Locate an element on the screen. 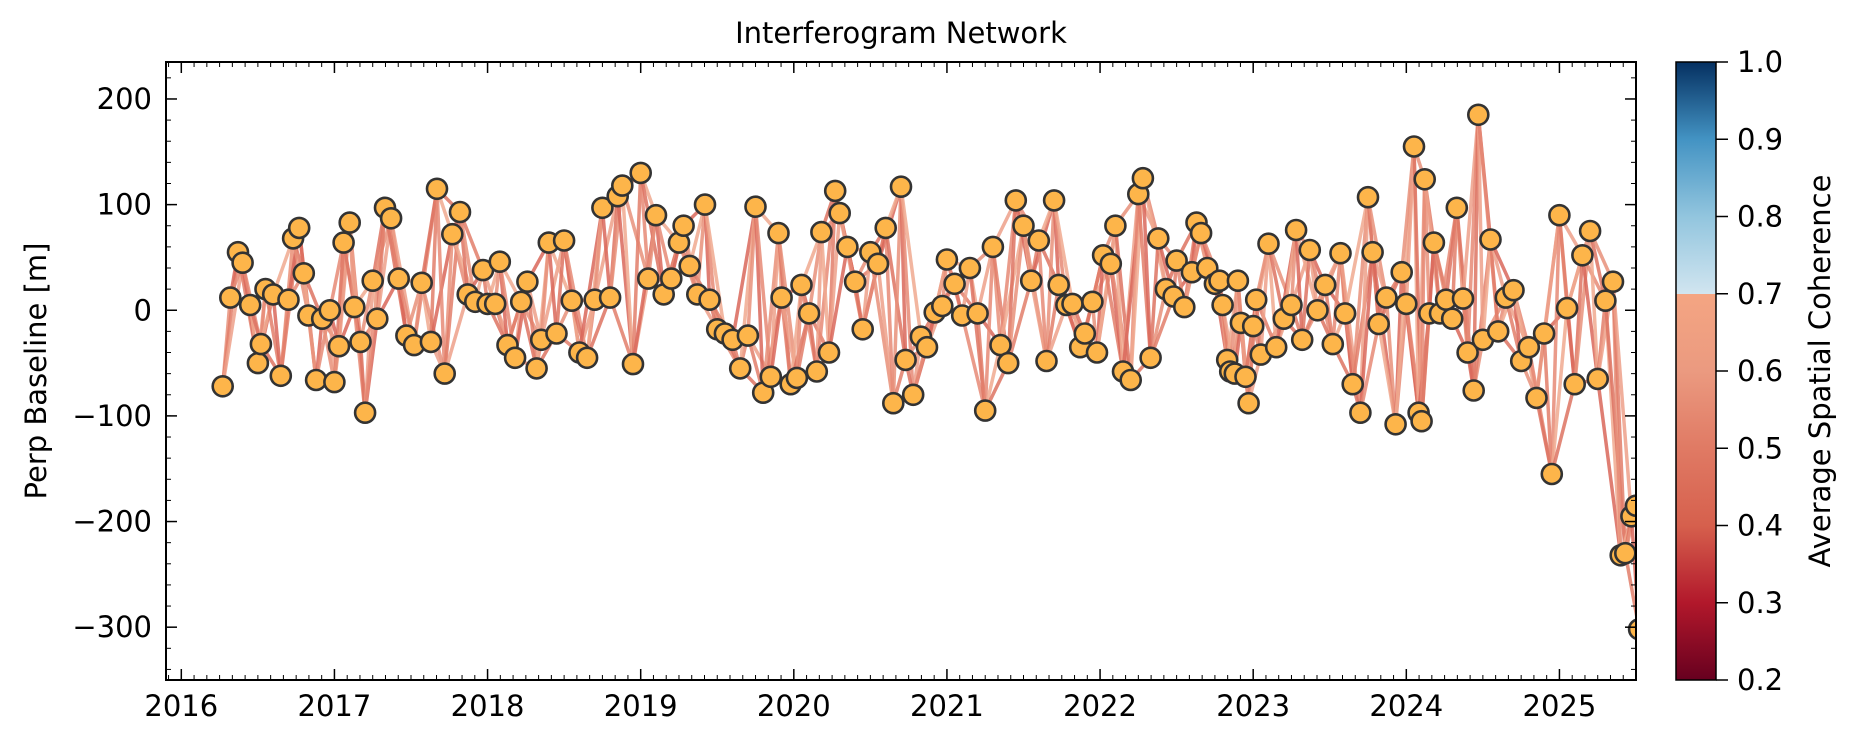 The width and height of the screenshot is (1851, 741). colorbar-tick-label: 0.3 is located at coordinates (1760, 603).